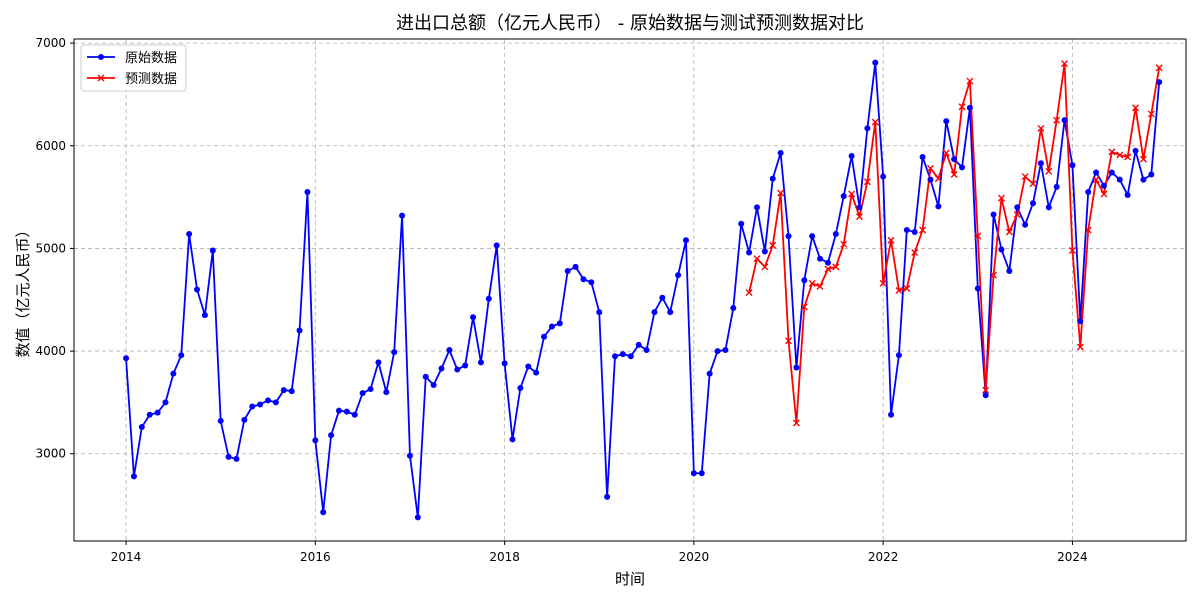  Describe the element at coordinates (126, 557) in the screenshot. I see `x-tick-label: 2014` at that location.